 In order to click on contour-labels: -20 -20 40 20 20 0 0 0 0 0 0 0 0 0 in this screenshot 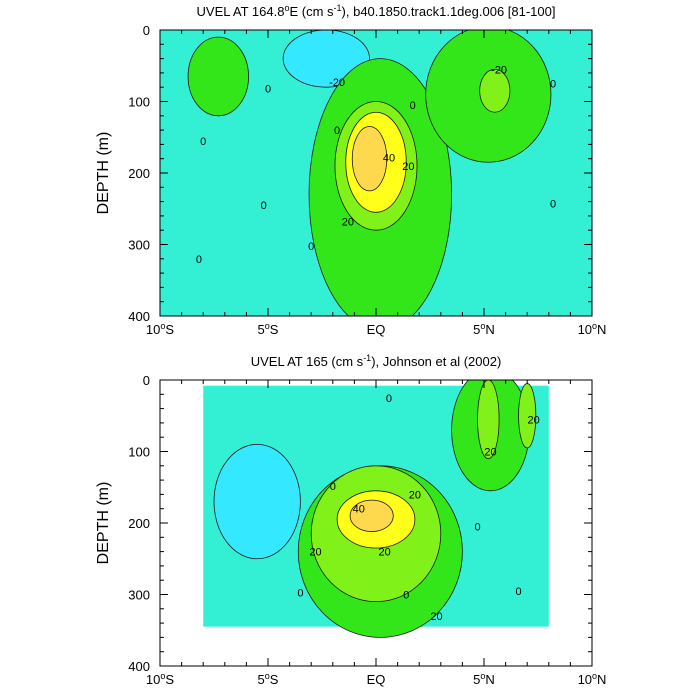, I will do `click(376, 164)`.